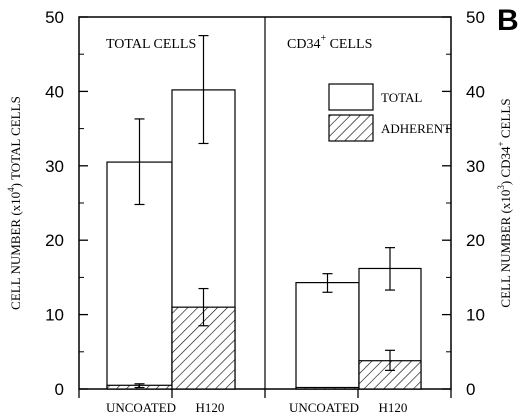 The width and height of the screenshot is (520, 418). Describe the element at coordinates (327, 336) in the screenshot. I see `bar-total` at that location.